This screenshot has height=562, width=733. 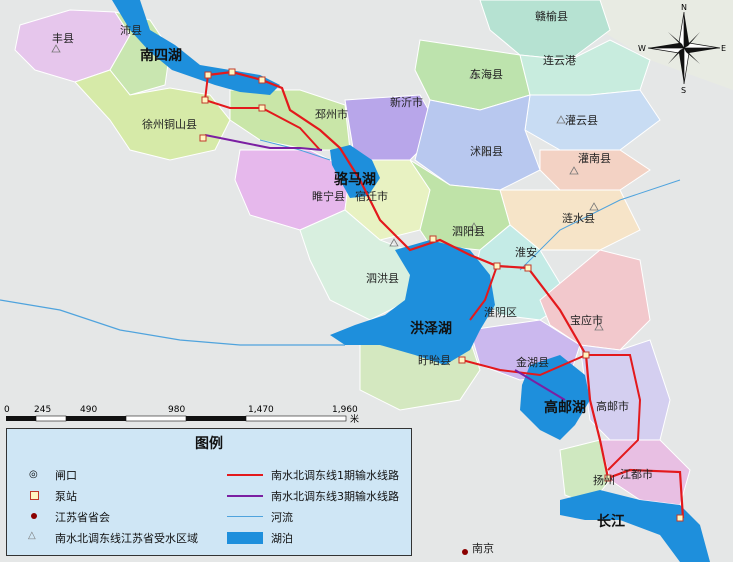 What do you see at coordinates (345, 410) in the screenshot?
I see `scale-tick-5: 1,960` at bounding box center [345, 410].